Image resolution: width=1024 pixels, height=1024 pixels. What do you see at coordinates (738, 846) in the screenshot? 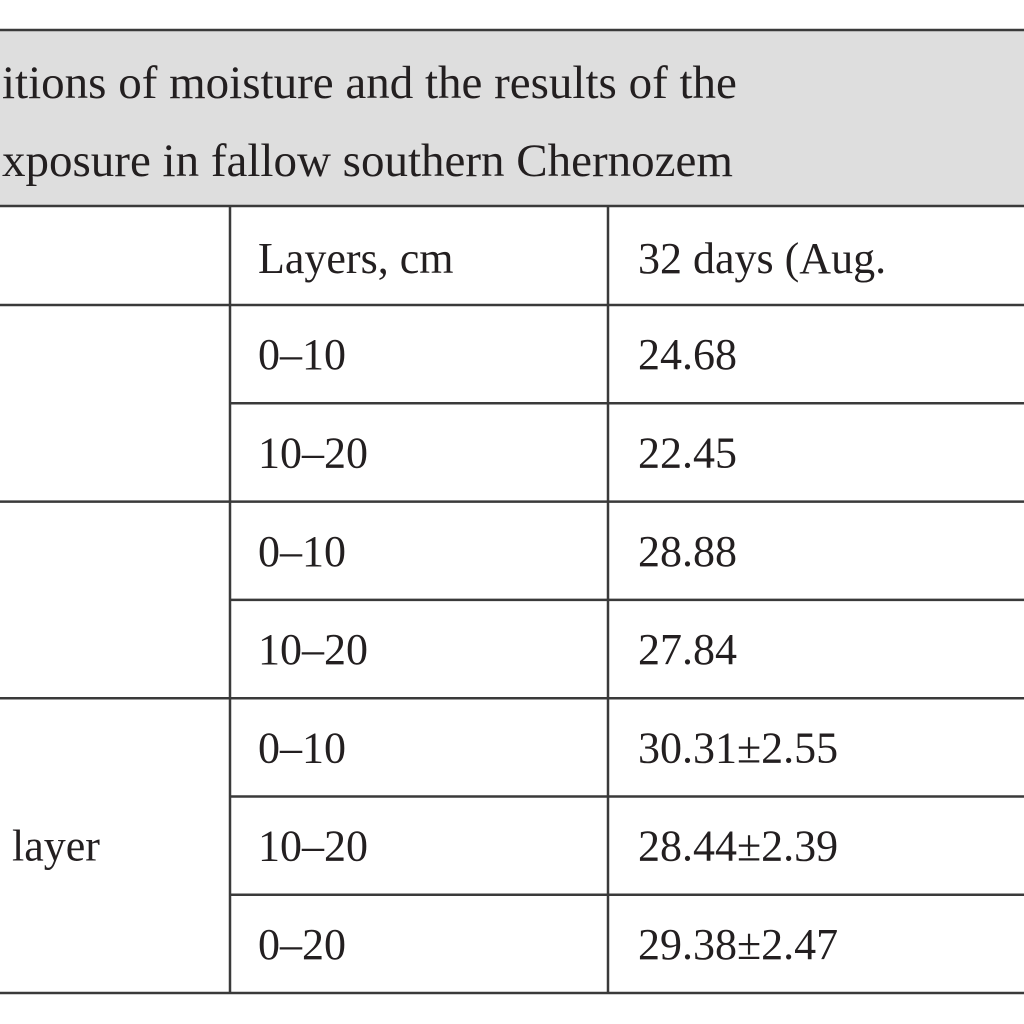
I see `value-cell: 28.44±2.39` at bounding box center [738, 846].